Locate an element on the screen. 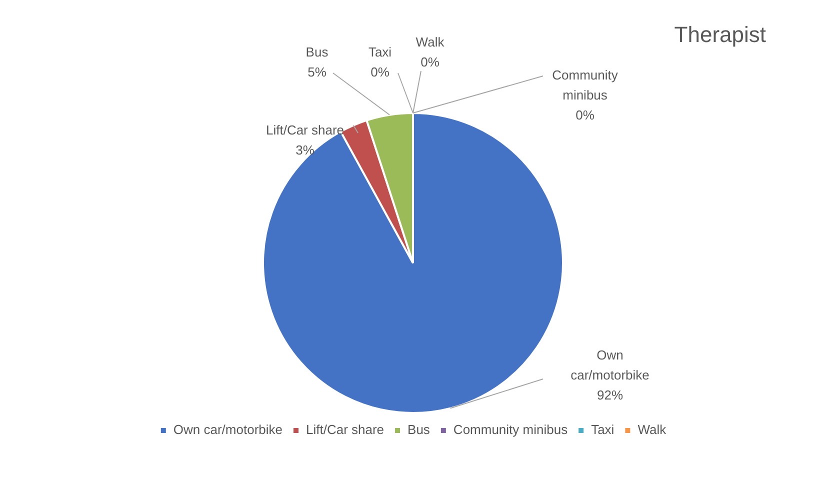 This screenshot has width=814, height=492. category-label: Walk is located at coordinates (430, 42).